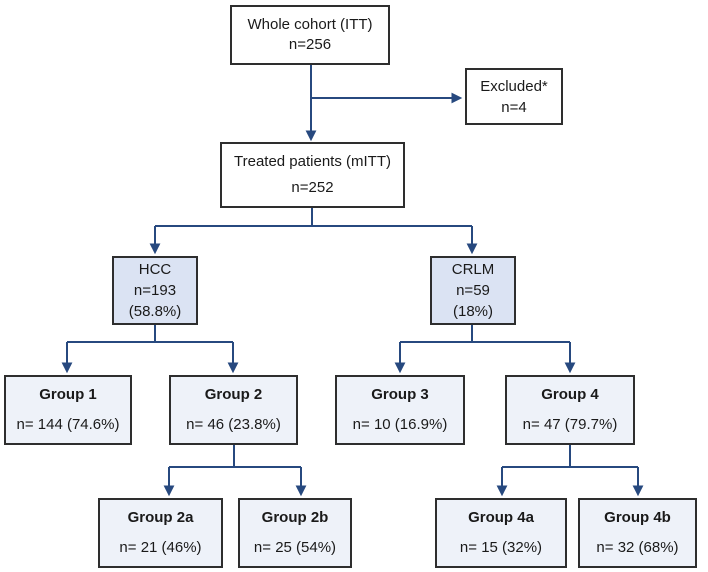 The height and width of the screenshot is (572, 708). What do you see at coordinates (637, 517) in the screenshot?
I see `node-title: Group 4b` at bounding box center [637, 517].